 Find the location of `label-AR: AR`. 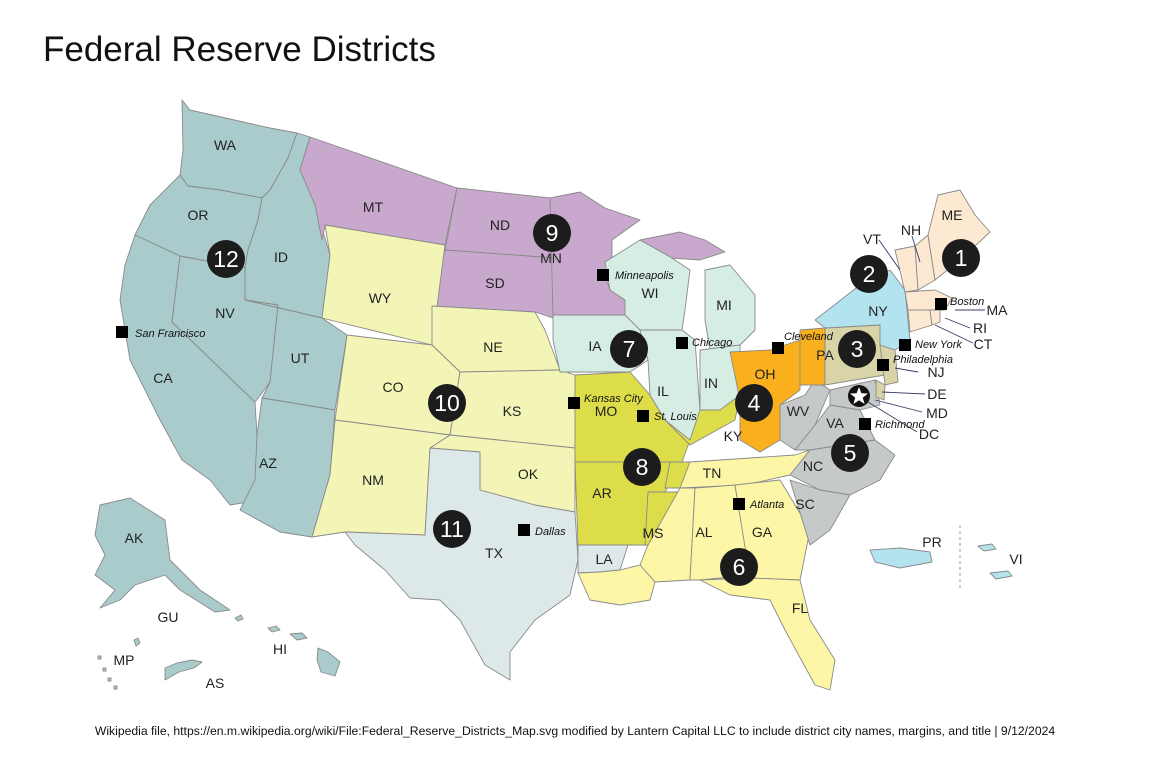

label-AR: AR is located at coordinates (601, 493).